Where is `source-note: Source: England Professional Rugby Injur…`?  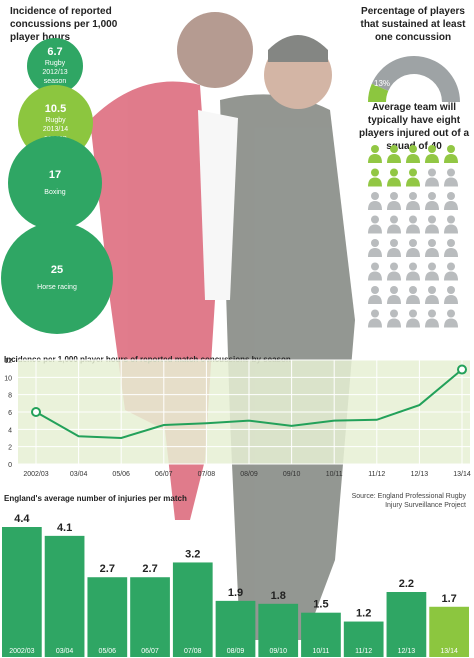
source-note: Source: England Professional Rugby Injur… is located at coordinates (408, 501).